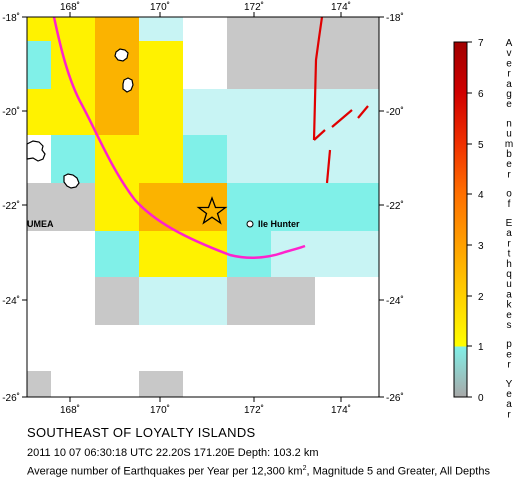 This screenshot has width=526, height=481. I want to click on lat-tick-right-26: -26˚, so click(395, 398).